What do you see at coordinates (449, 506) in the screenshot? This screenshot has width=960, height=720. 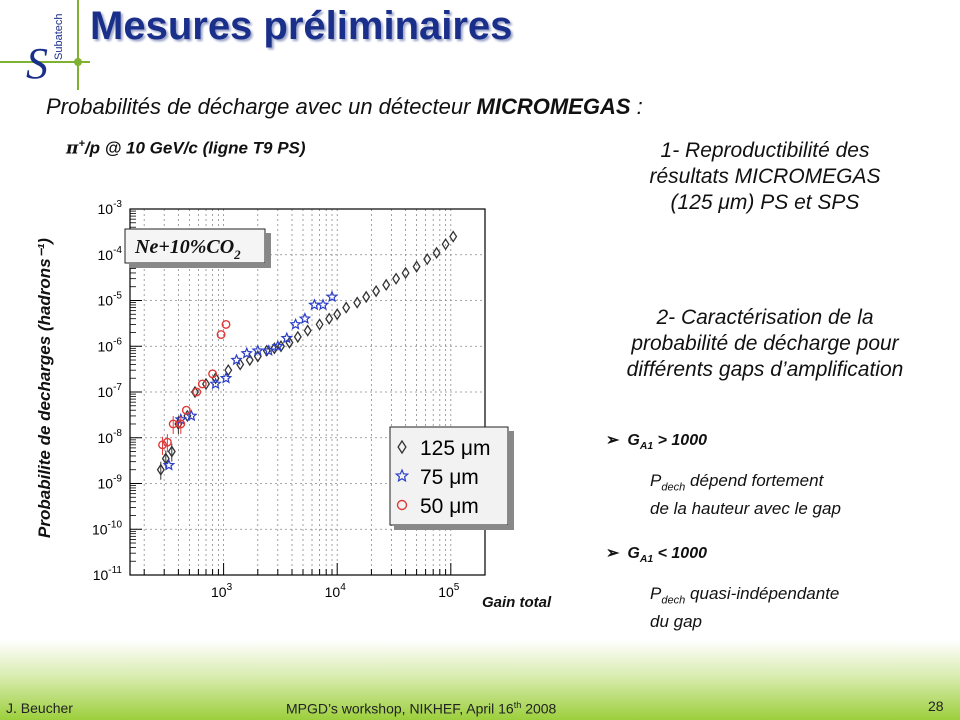 I see `legend-label: 50 μm` at bounding box center [449, 506].